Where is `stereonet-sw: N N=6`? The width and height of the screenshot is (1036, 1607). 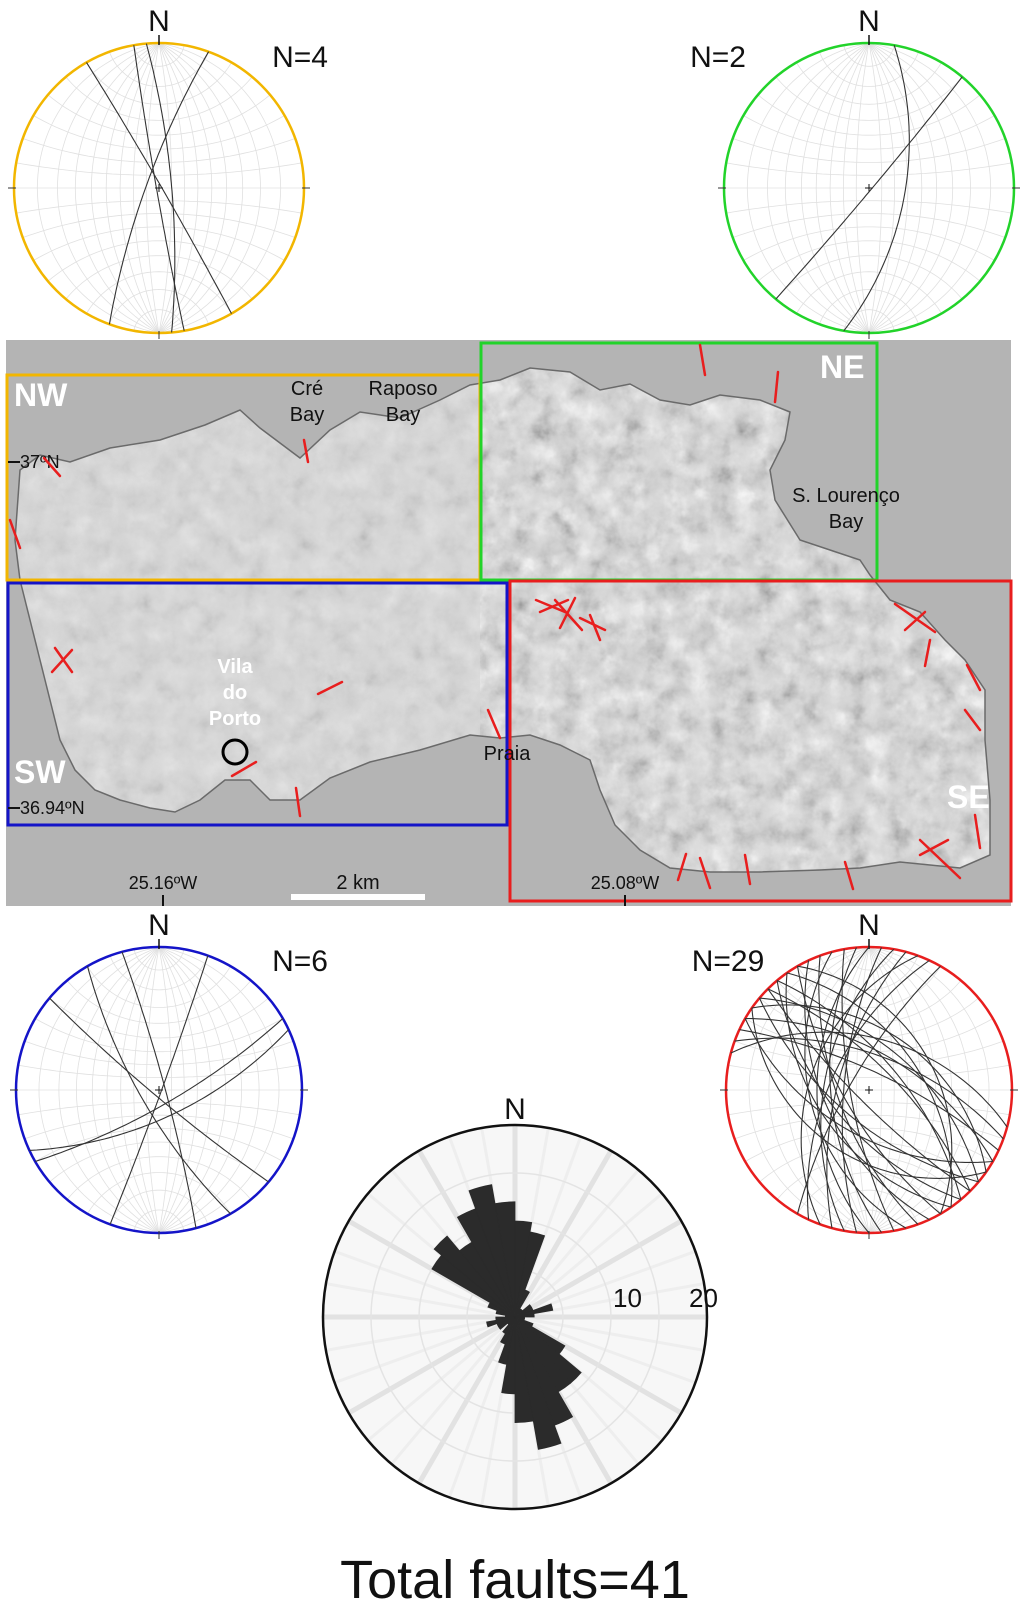
stereonet-sw: N N=6 is located at coordinates (169, 1074).